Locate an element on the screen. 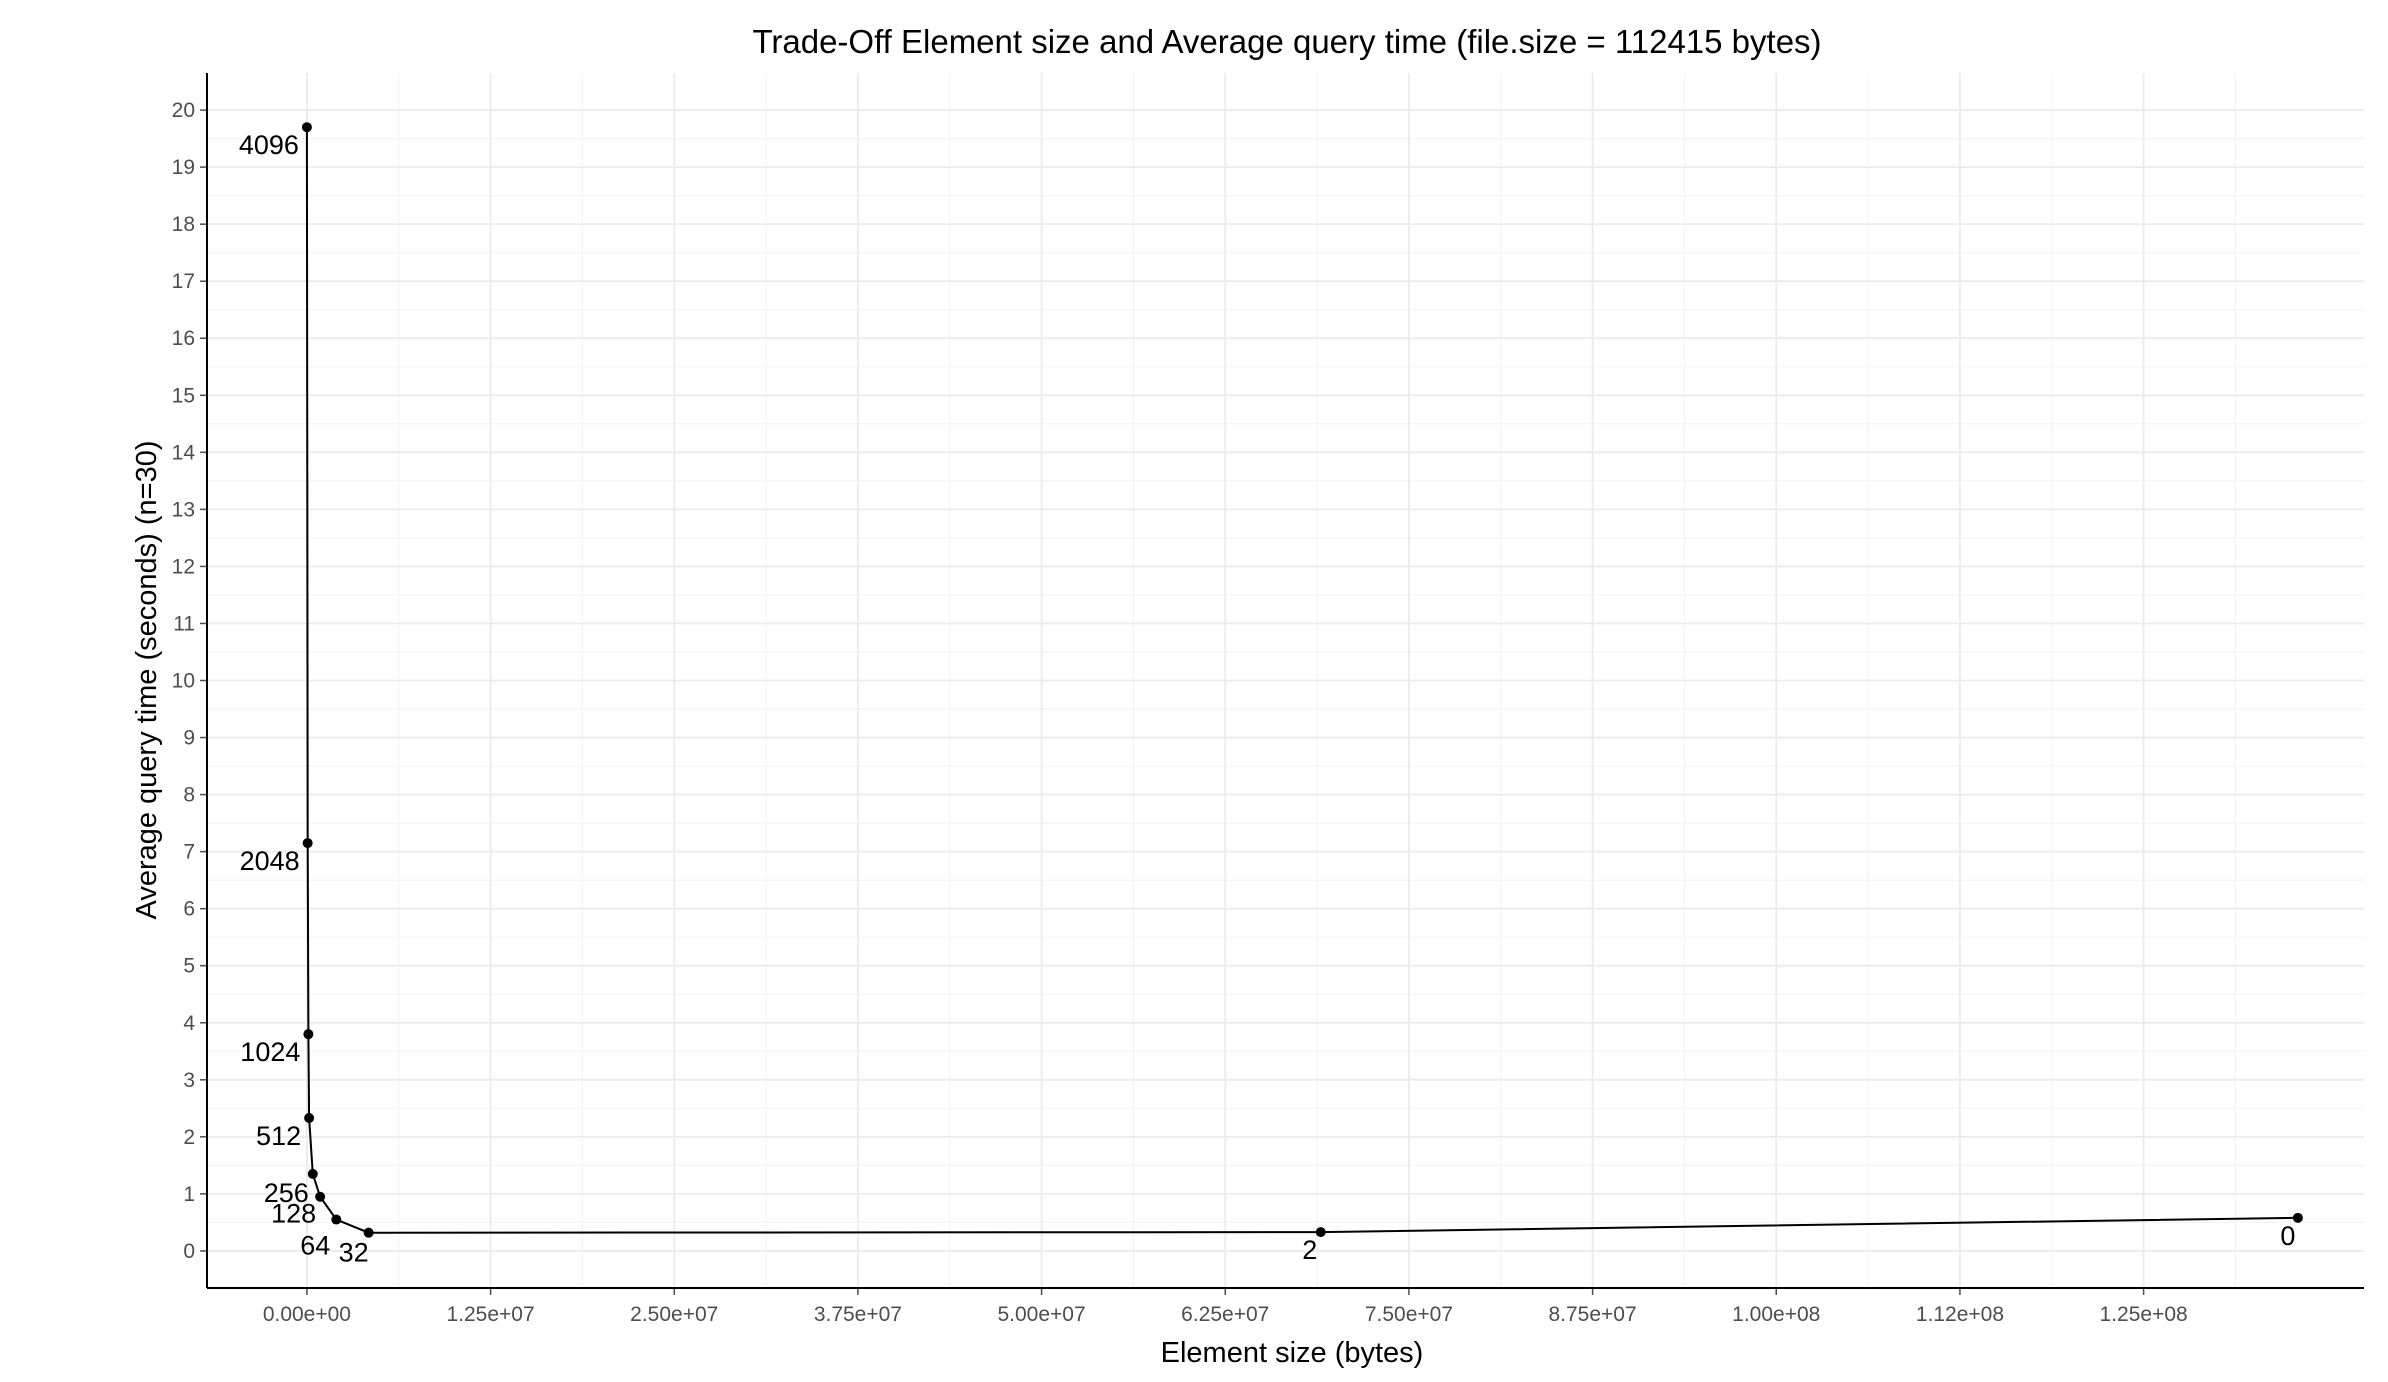 The width and height of the screenshot is (2388, 1382). y-tick-label: 4 is located at coordinates (189, 1023).